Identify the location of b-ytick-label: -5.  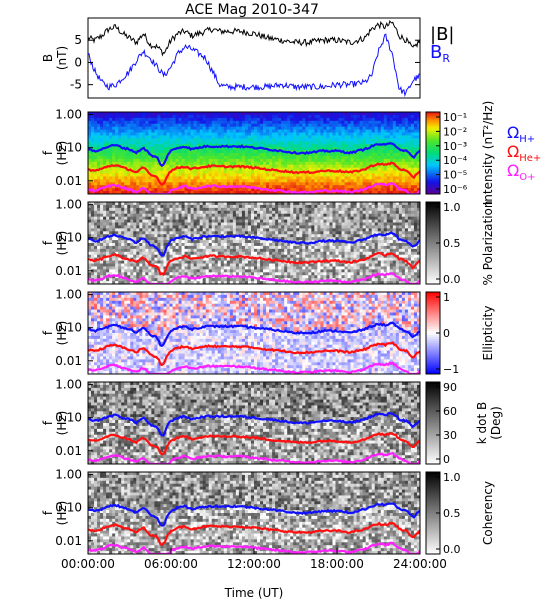
(76, 85).